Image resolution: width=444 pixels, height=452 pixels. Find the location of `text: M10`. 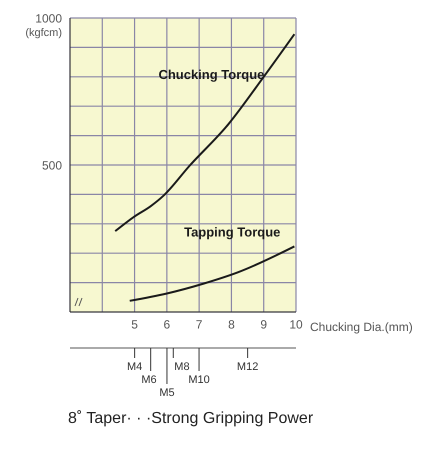

text: M10 is located at coordinates (199, 380).